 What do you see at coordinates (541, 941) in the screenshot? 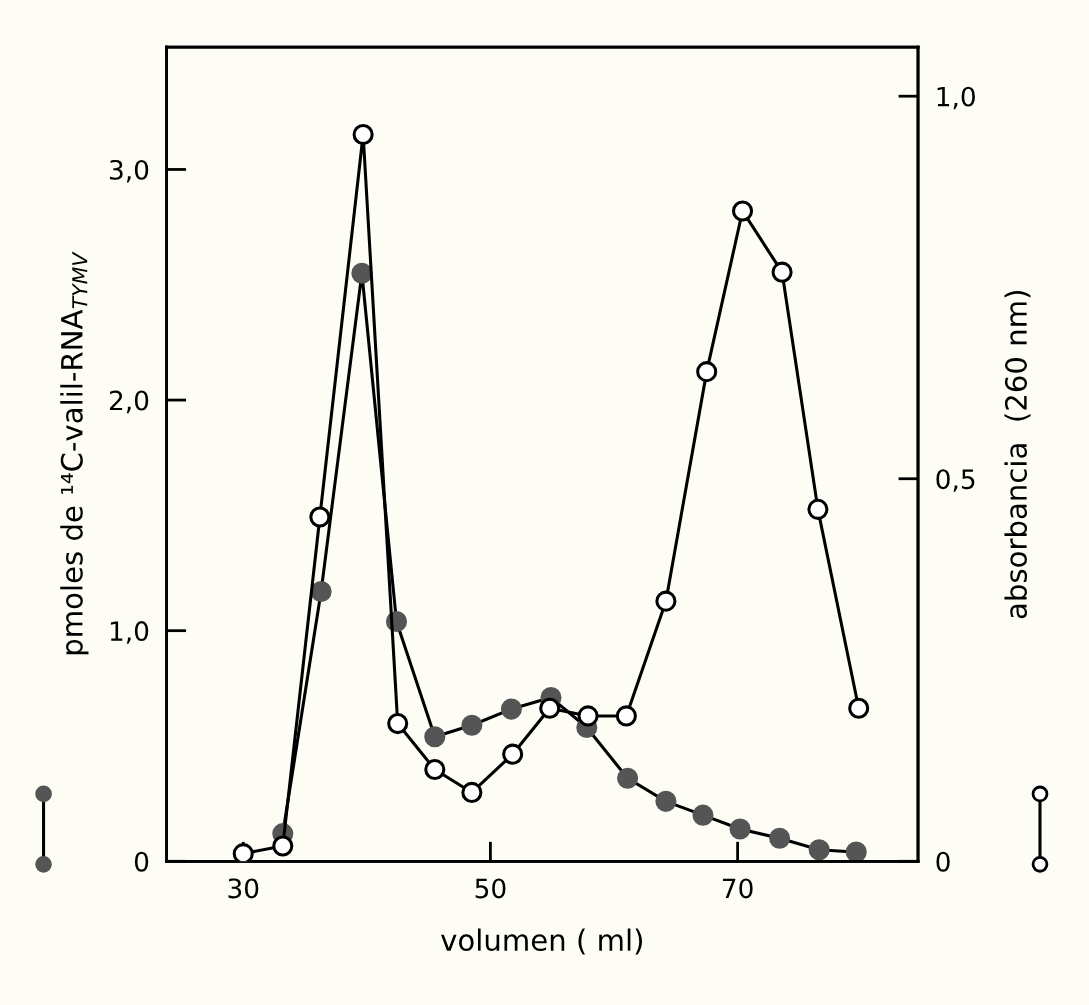
I see `x-axis-title: volumen ( ml)` at bounding box center [541, 941].